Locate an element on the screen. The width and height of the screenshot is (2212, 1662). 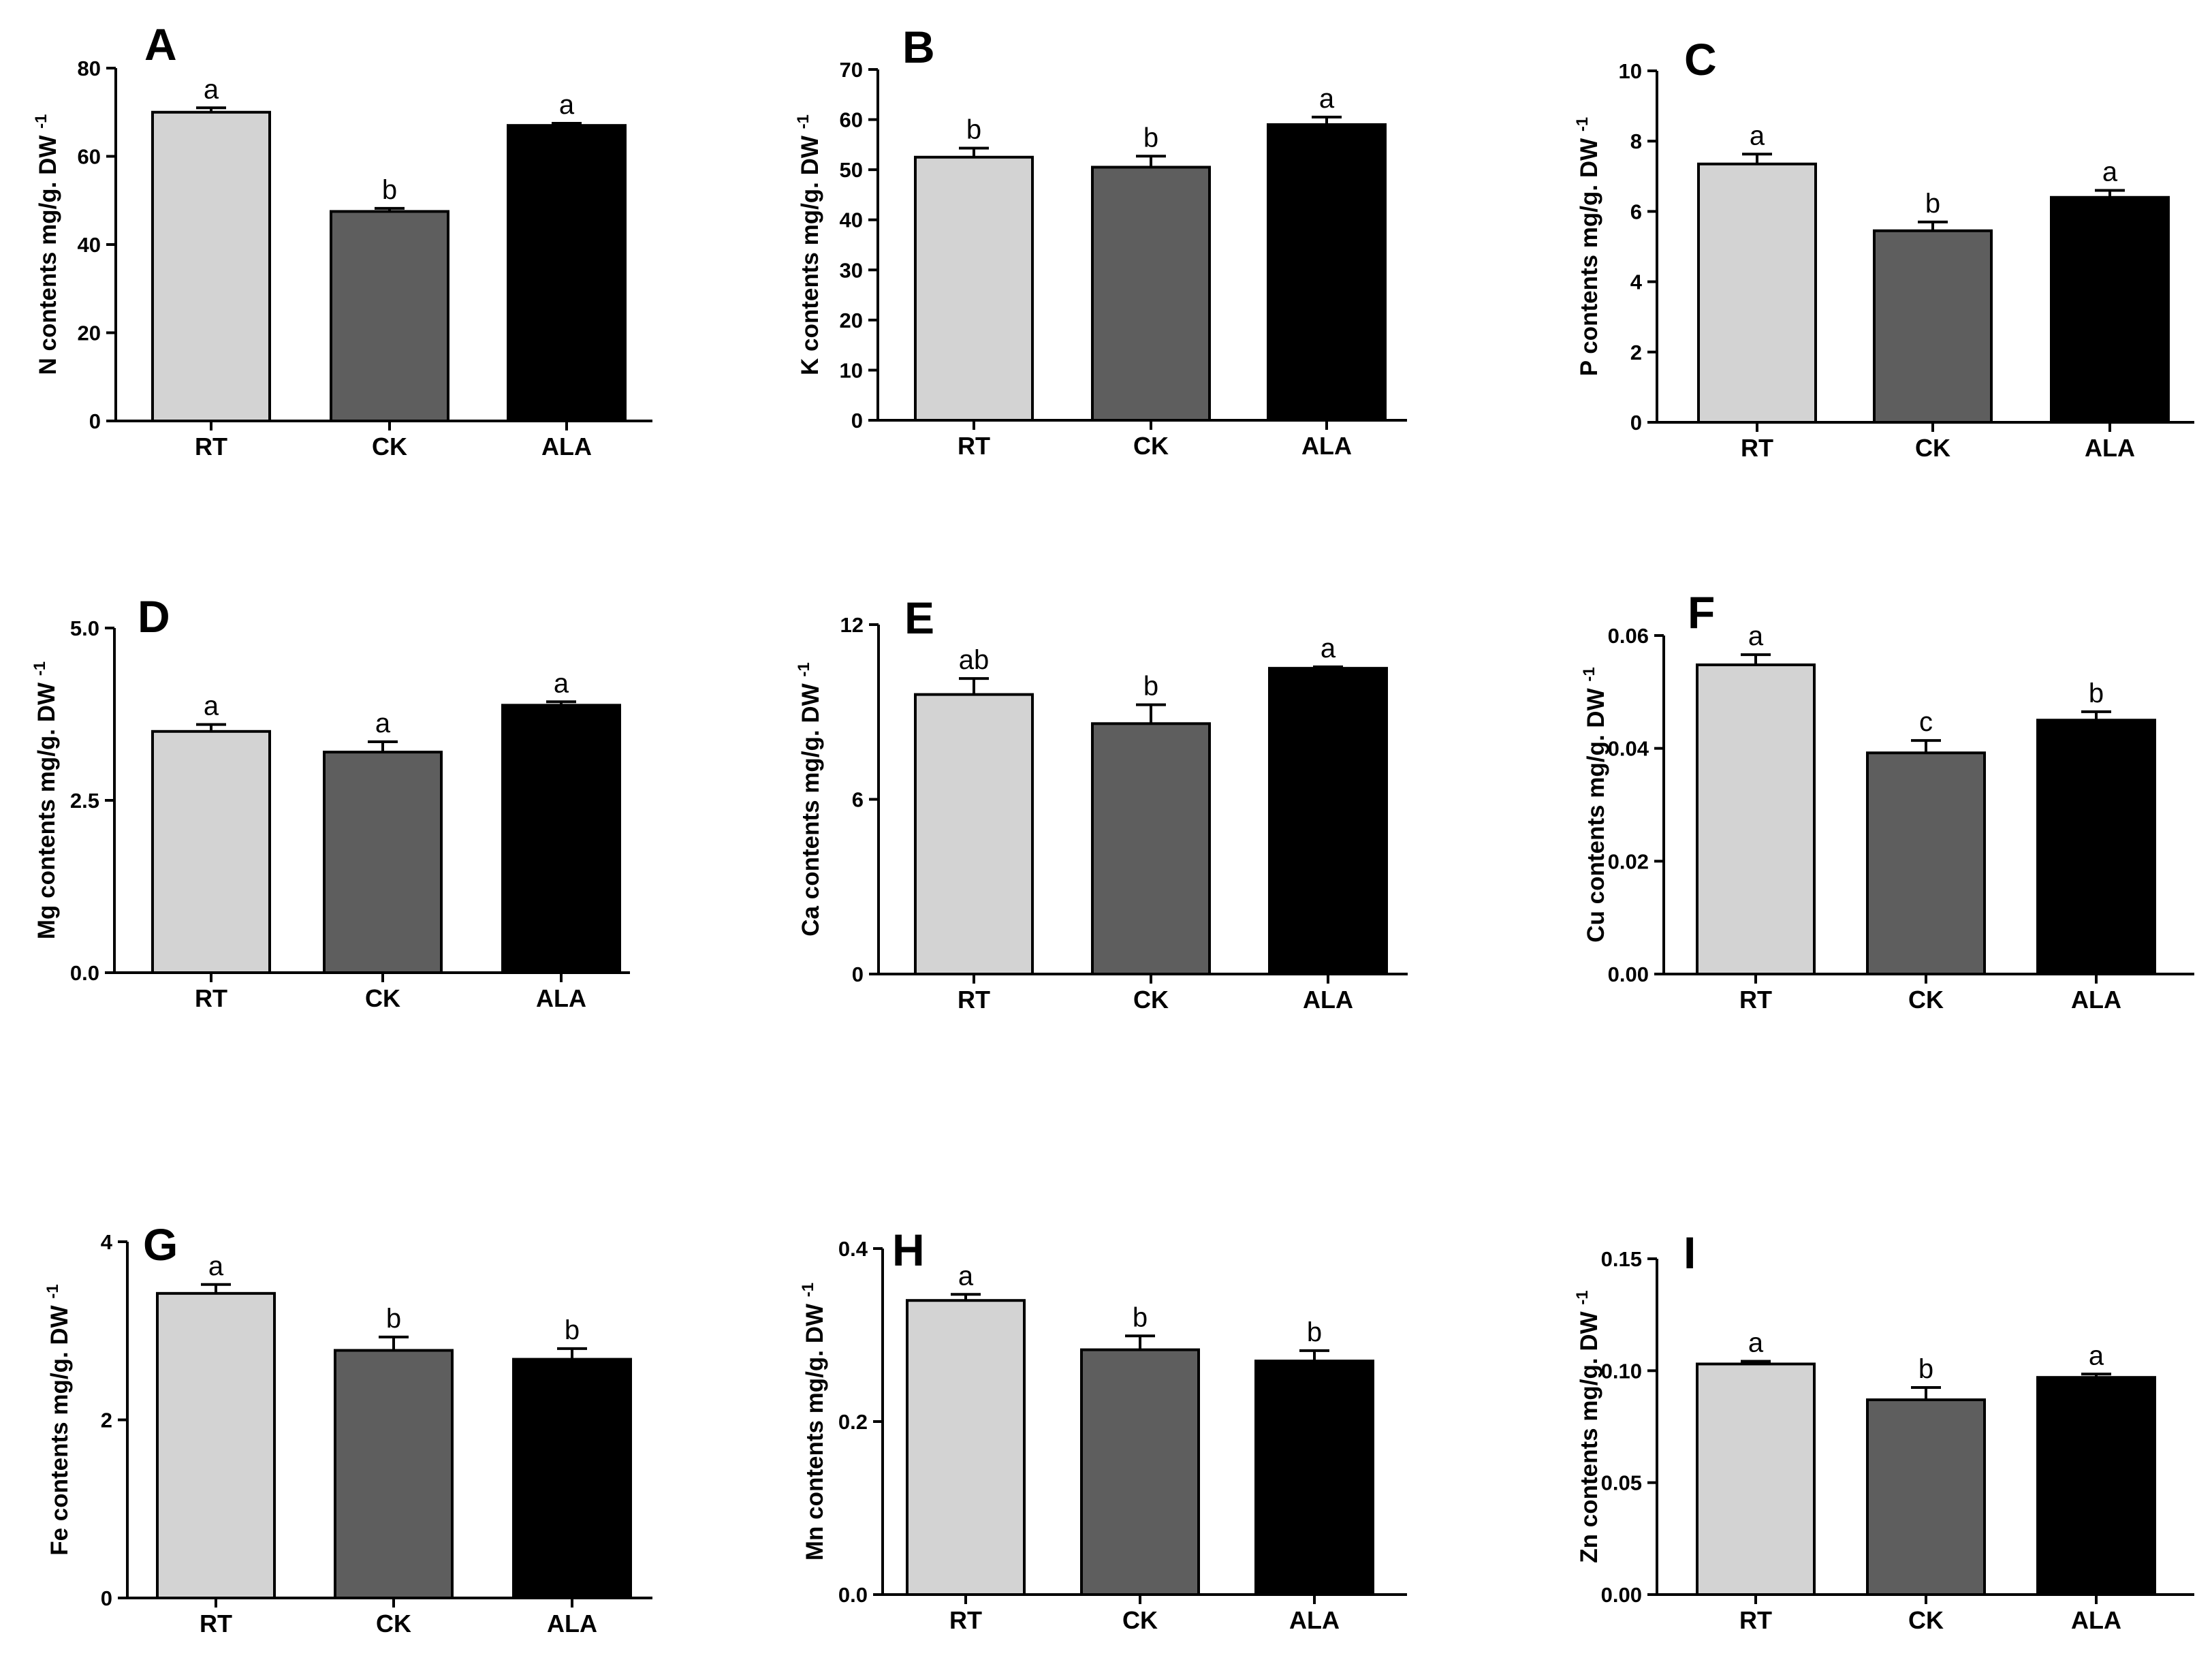
chart-g-y-axis-label-superscript: -1 is located at coordinates (53, 1291).